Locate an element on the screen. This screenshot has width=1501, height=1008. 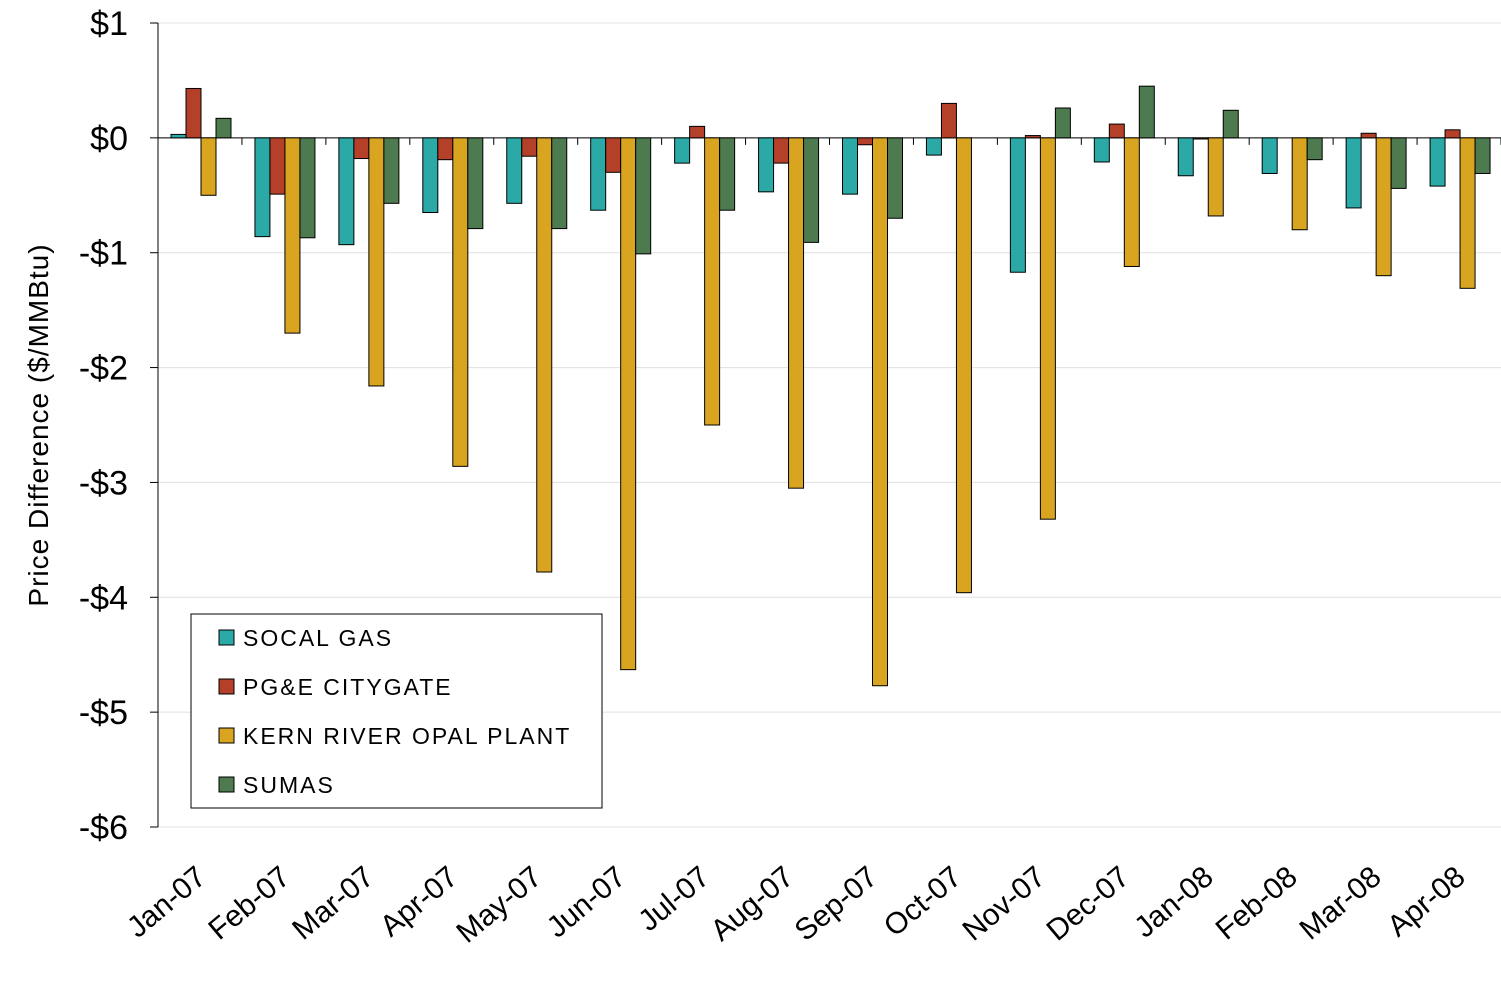
y-tick-label: -$2 is located at coordinates (103, 369).